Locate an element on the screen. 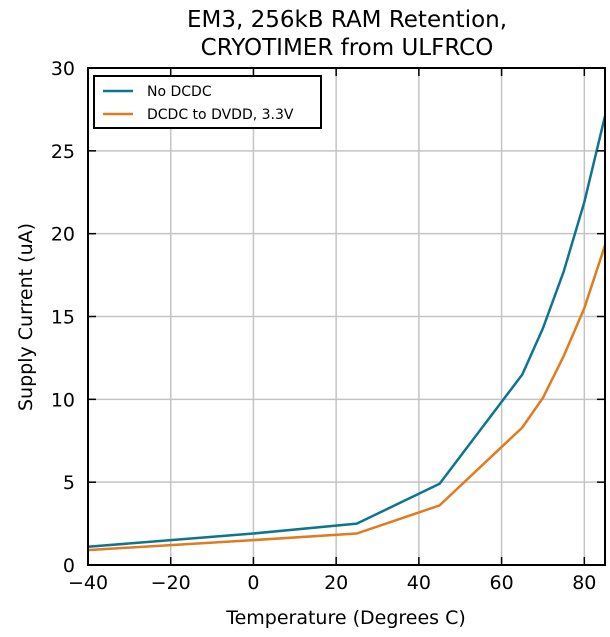 Image resolution: width=610 pixels, height=637 pixels. legend-label-dcdc: DCDC to DVDD, 3.3V is located at coordinates (220, 115).